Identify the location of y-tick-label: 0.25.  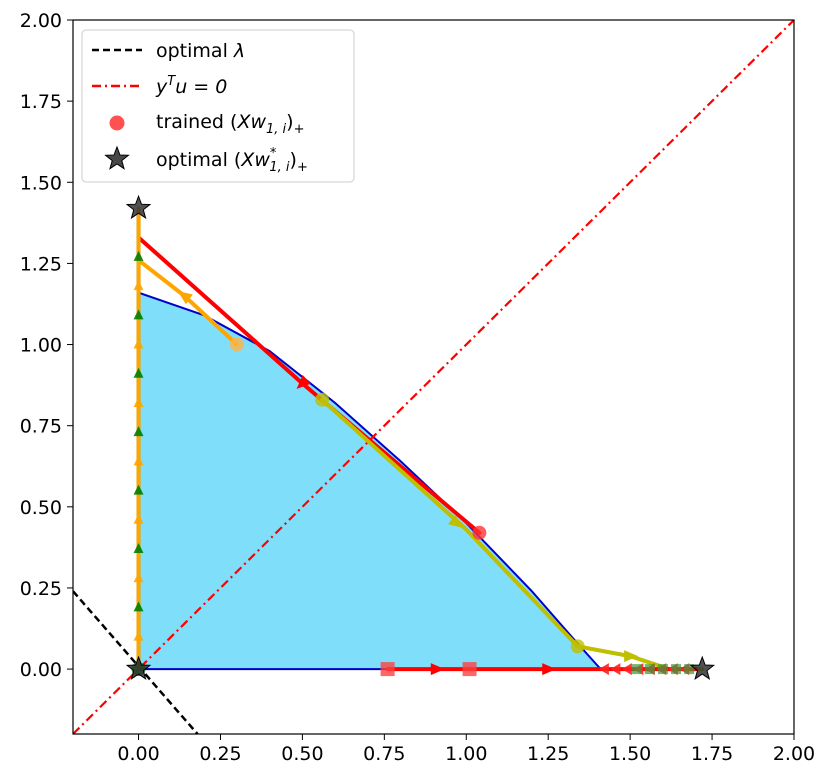
(41, 589).